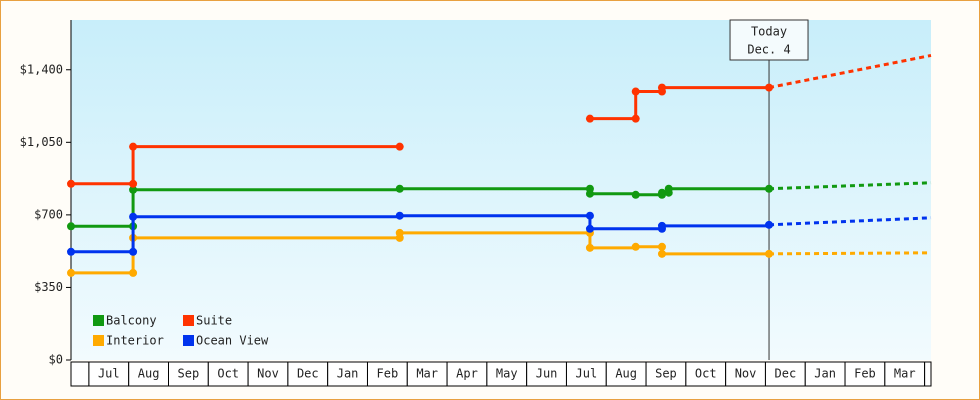 This screenshot has height=400, width=980. What do you see at coordinates (232, 341) in the screenshot?
I see `legend-label: Ocean View` at bounding box center [232, 341].